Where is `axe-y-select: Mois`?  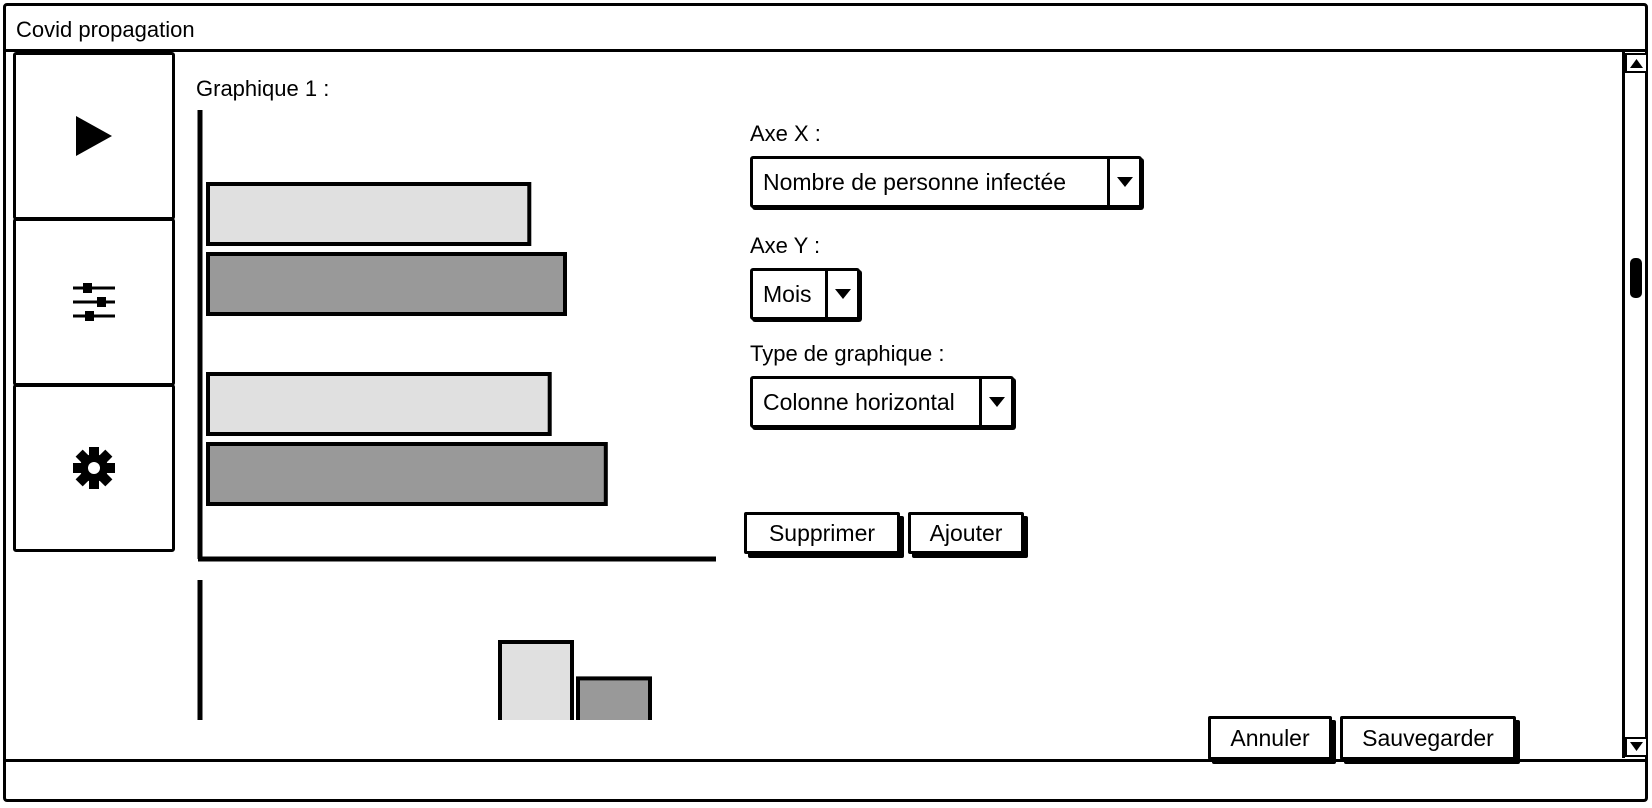
axe-y-select: Mois is located at coordinates (805, 294).